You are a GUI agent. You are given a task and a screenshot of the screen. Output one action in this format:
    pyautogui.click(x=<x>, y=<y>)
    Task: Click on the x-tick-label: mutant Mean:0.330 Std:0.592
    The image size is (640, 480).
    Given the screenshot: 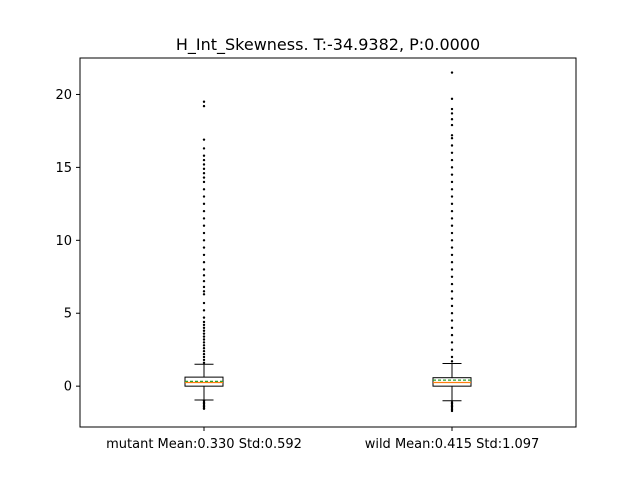 What is the action you would take?
    pyautogui.click(x=204, y=444)
    